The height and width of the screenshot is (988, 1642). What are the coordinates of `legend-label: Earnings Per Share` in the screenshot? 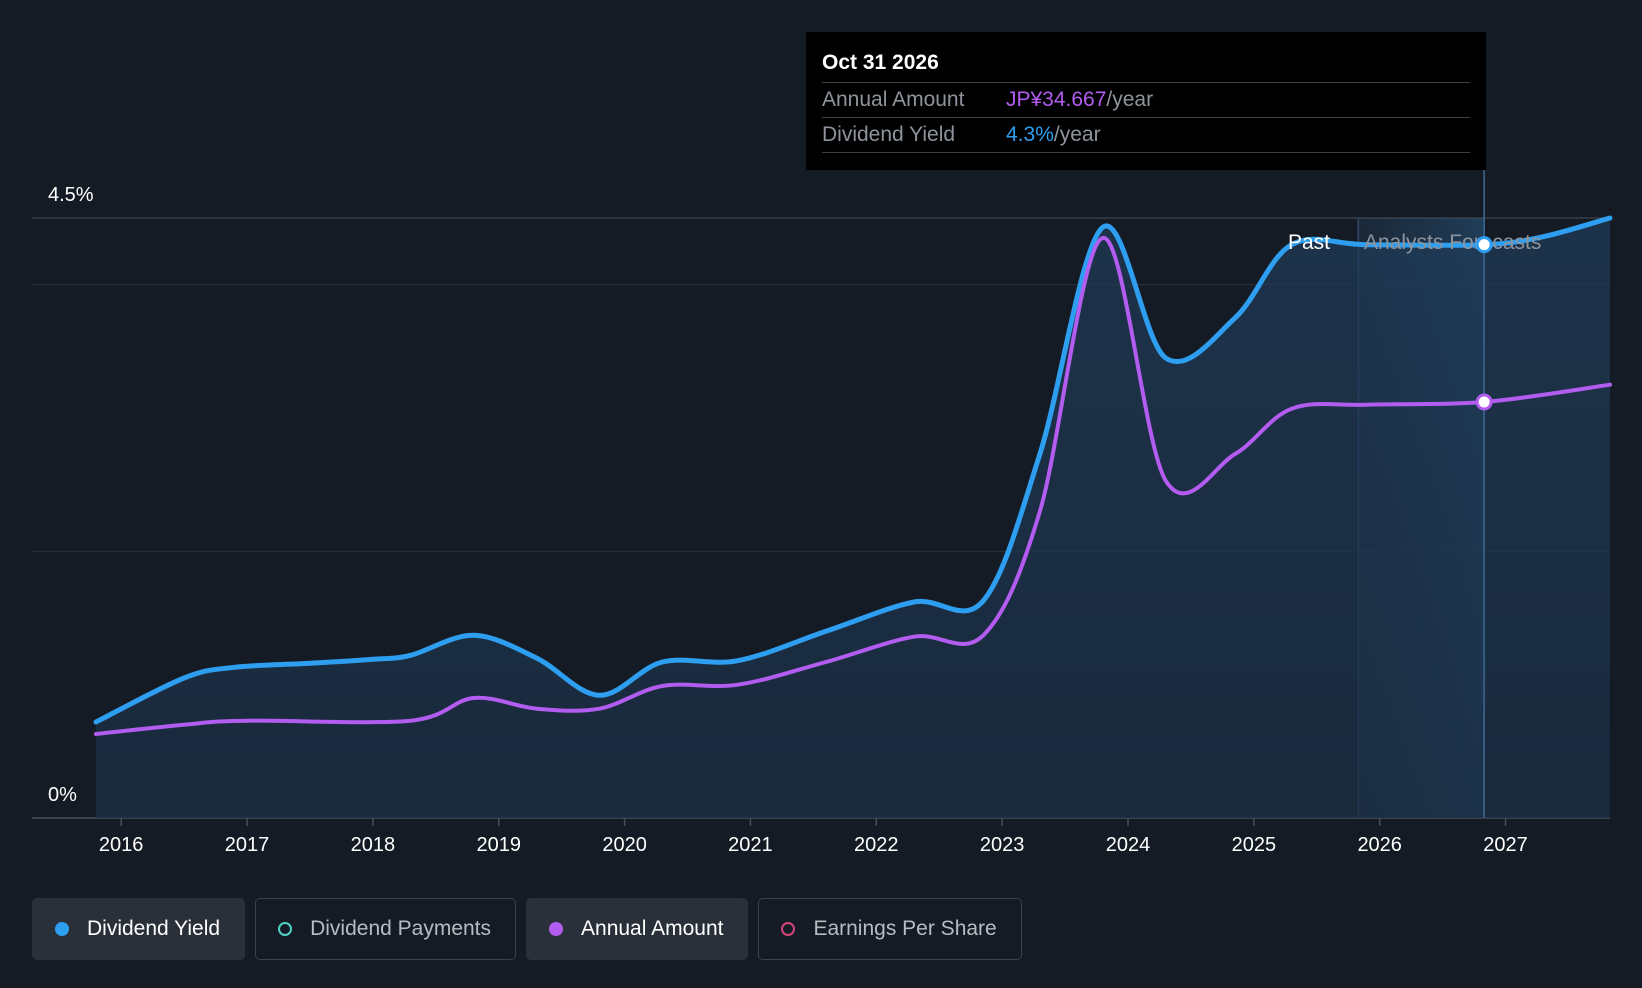 It's located at (905, 928).